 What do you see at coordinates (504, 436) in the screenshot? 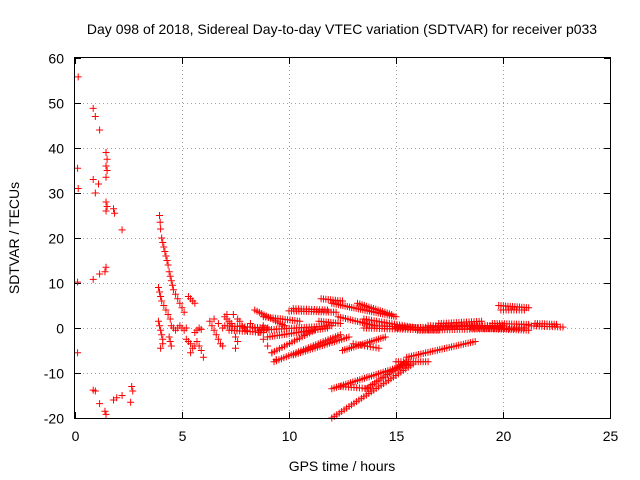
I see `x-tick-label: 20` at bounding box center [504, 436].